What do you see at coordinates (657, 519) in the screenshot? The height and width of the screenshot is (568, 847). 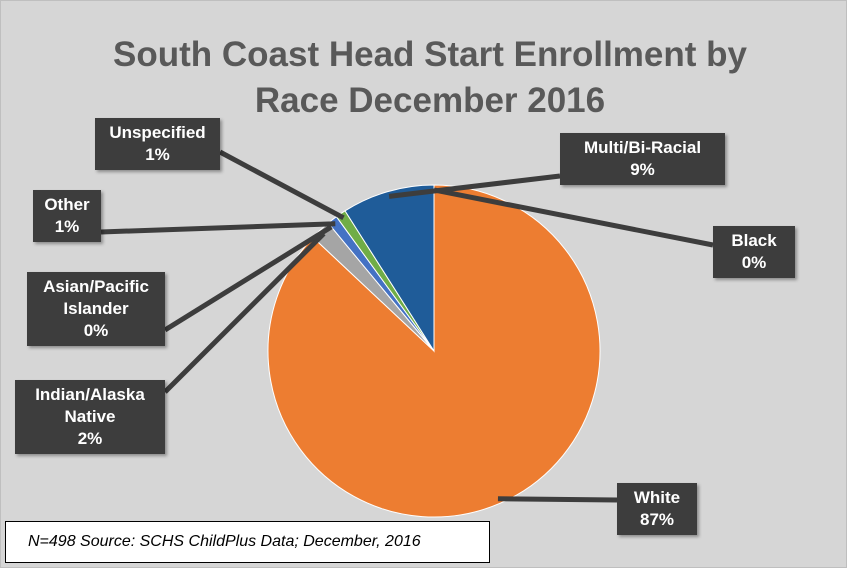 I see `value-label: 87%` at bounding box center [657, 519].